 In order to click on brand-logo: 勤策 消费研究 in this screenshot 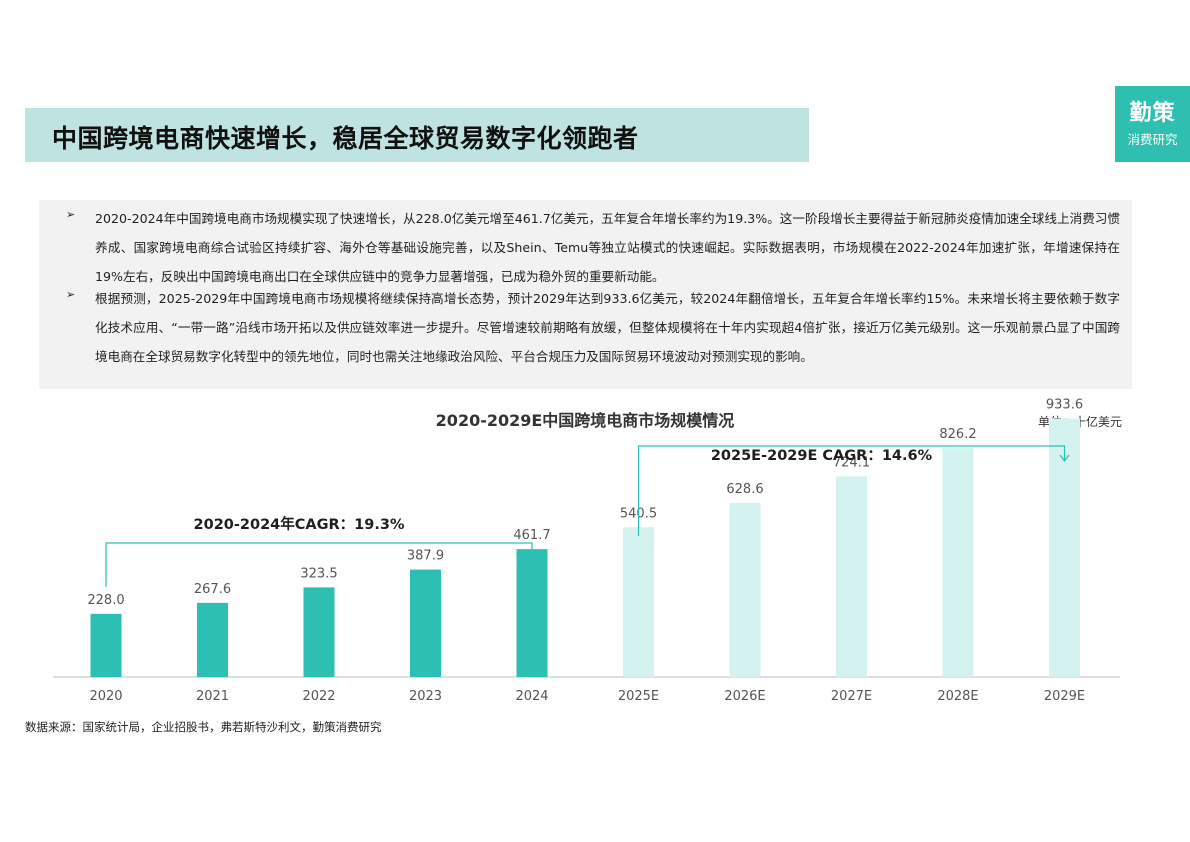, I will do `click(1152, 124)`.